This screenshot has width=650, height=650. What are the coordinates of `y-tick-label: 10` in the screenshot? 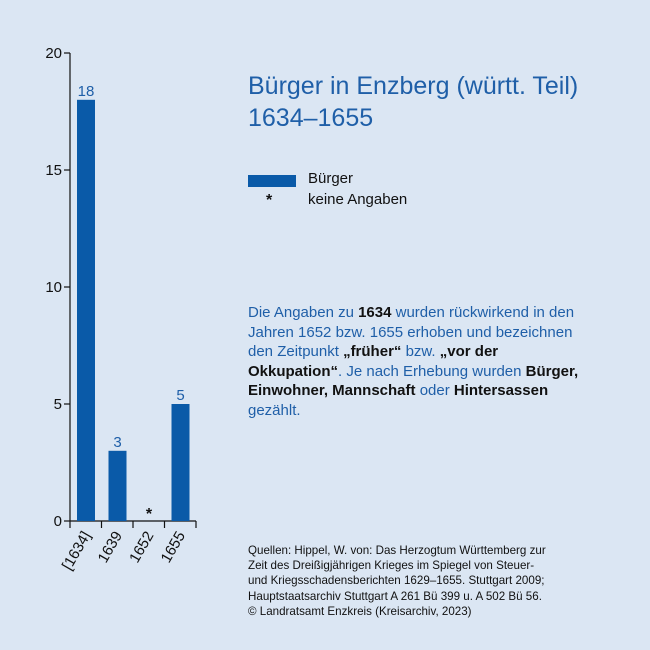 It's located at (53, 287).